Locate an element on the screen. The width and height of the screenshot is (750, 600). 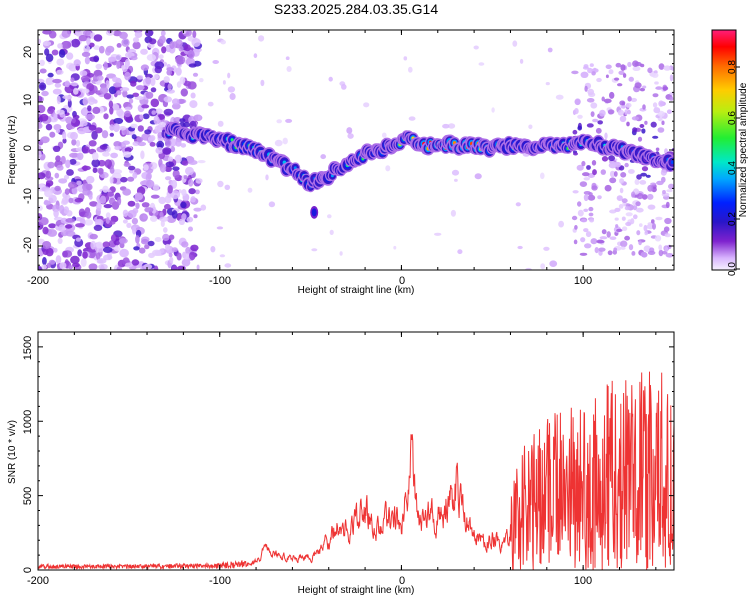
snr-ytick-label: 1500 is located at coordinates (28, 348).